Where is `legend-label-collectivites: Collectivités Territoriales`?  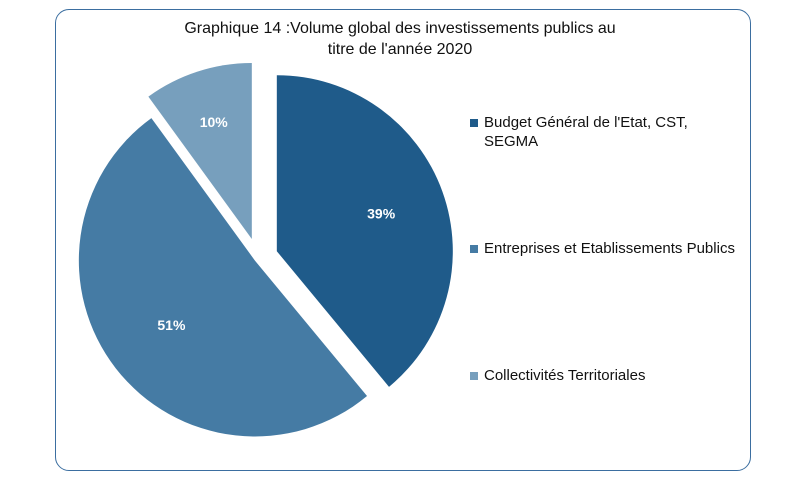
legend-label-collectivites: Collectivités Territoriales is located at coordinates (565, 375).